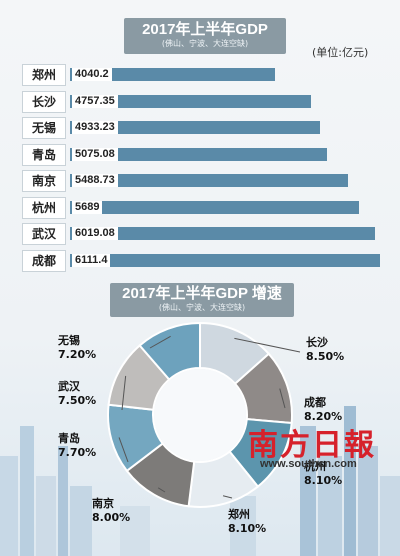  I want to click on bar-category-label: 长沙, so click(44, 101).